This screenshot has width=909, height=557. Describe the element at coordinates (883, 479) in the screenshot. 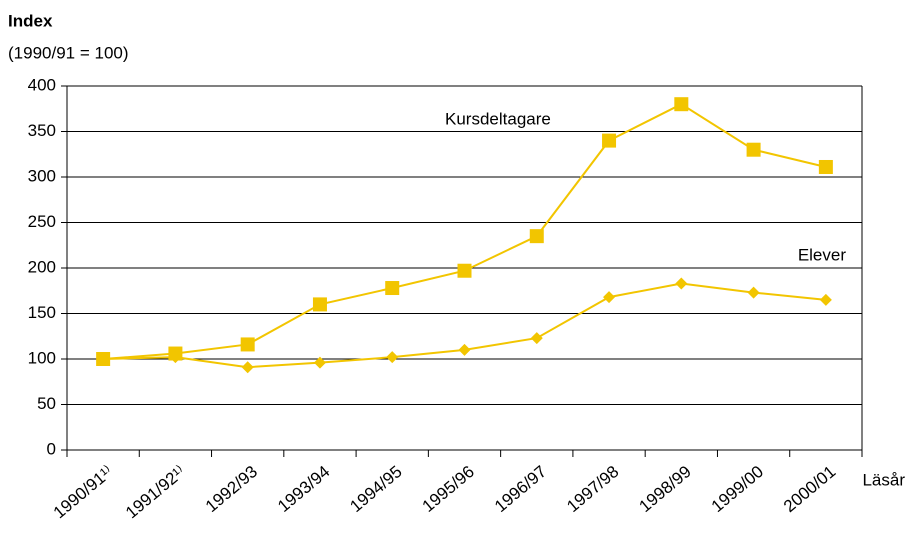

I see `x-axis-label: Läsår` at that location.